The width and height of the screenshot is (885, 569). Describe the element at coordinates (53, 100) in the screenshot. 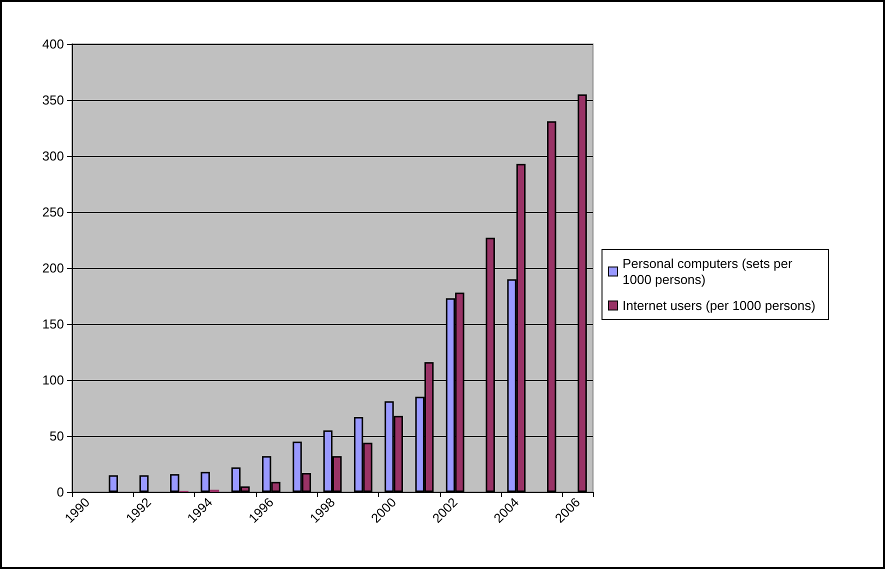

I see `y-tick-label: 350` at that location.